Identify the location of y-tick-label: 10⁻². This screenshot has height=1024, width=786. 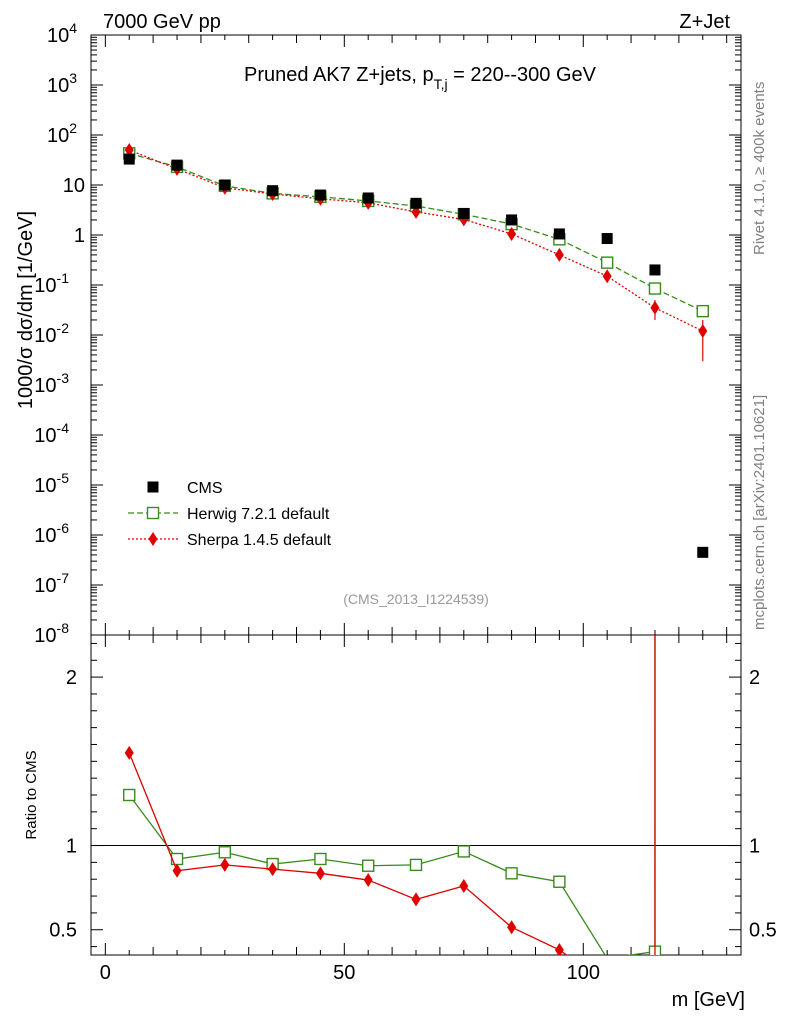
(51, 333).